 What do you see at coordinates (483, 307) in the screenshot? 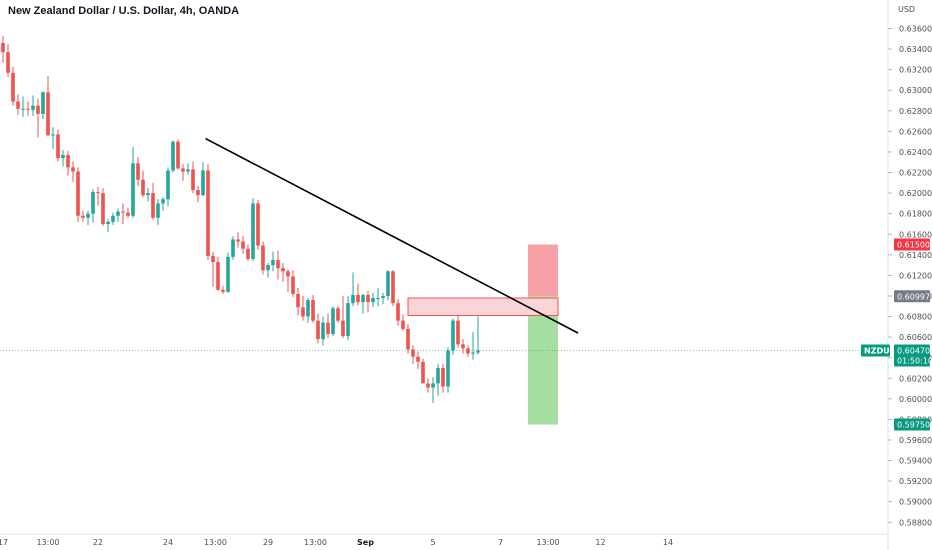
I see `resistance-zone` at bounding box center [483, 307].